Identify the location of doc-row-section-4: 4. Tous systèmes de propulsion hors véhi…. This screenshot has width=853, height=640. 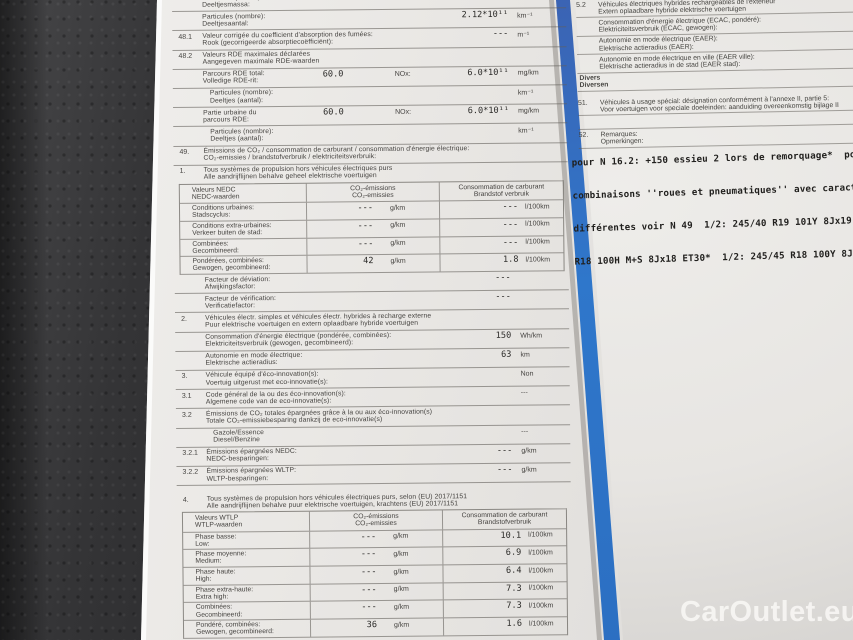
(374, 501).